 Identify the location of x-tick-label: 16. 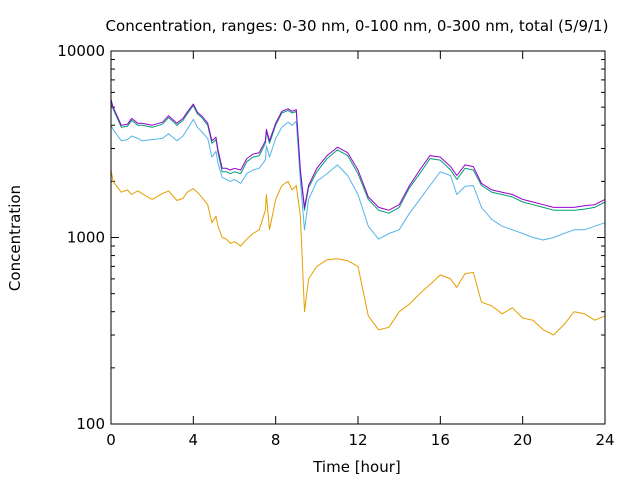
(440, 440).